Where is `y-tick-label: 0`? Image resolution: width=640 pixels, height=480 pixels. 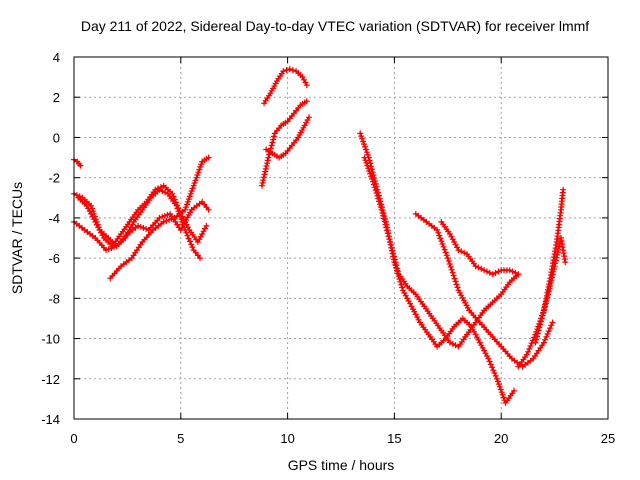
y-tick-label: 0 is located at coordinates (56, 137).